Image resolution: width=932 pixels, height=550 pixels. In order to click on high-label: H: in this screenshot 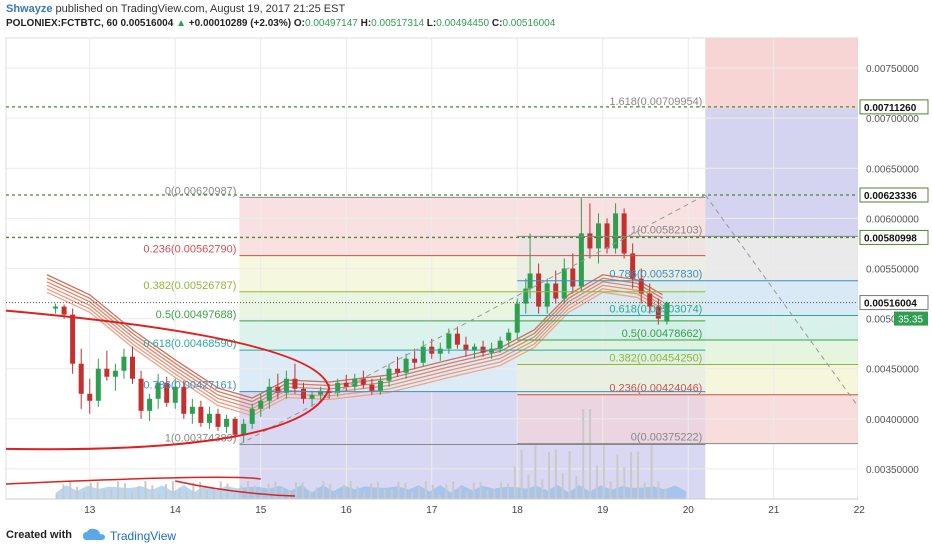, I will do `click(366, 23)`.